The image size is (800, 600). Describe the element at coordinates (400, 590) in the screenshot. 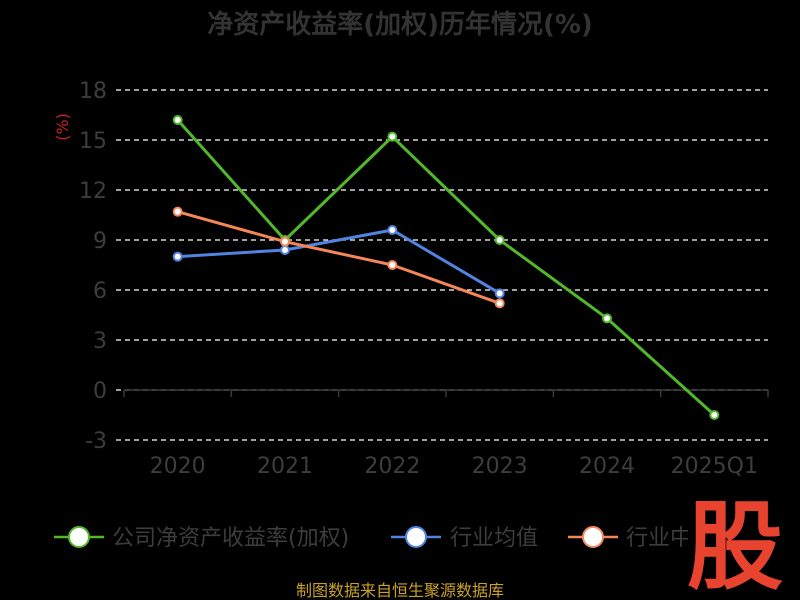

I see `source-note: 制图数据来自恒生聚源数据库` at that location.